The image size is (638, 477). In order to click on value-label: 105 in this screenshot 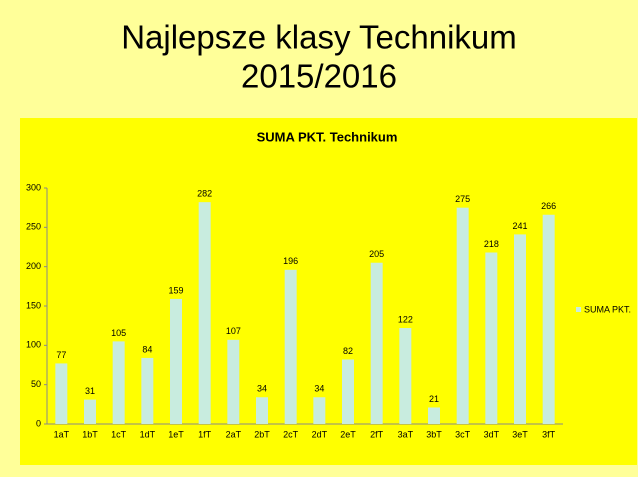, I will do `click(118, 333)`.